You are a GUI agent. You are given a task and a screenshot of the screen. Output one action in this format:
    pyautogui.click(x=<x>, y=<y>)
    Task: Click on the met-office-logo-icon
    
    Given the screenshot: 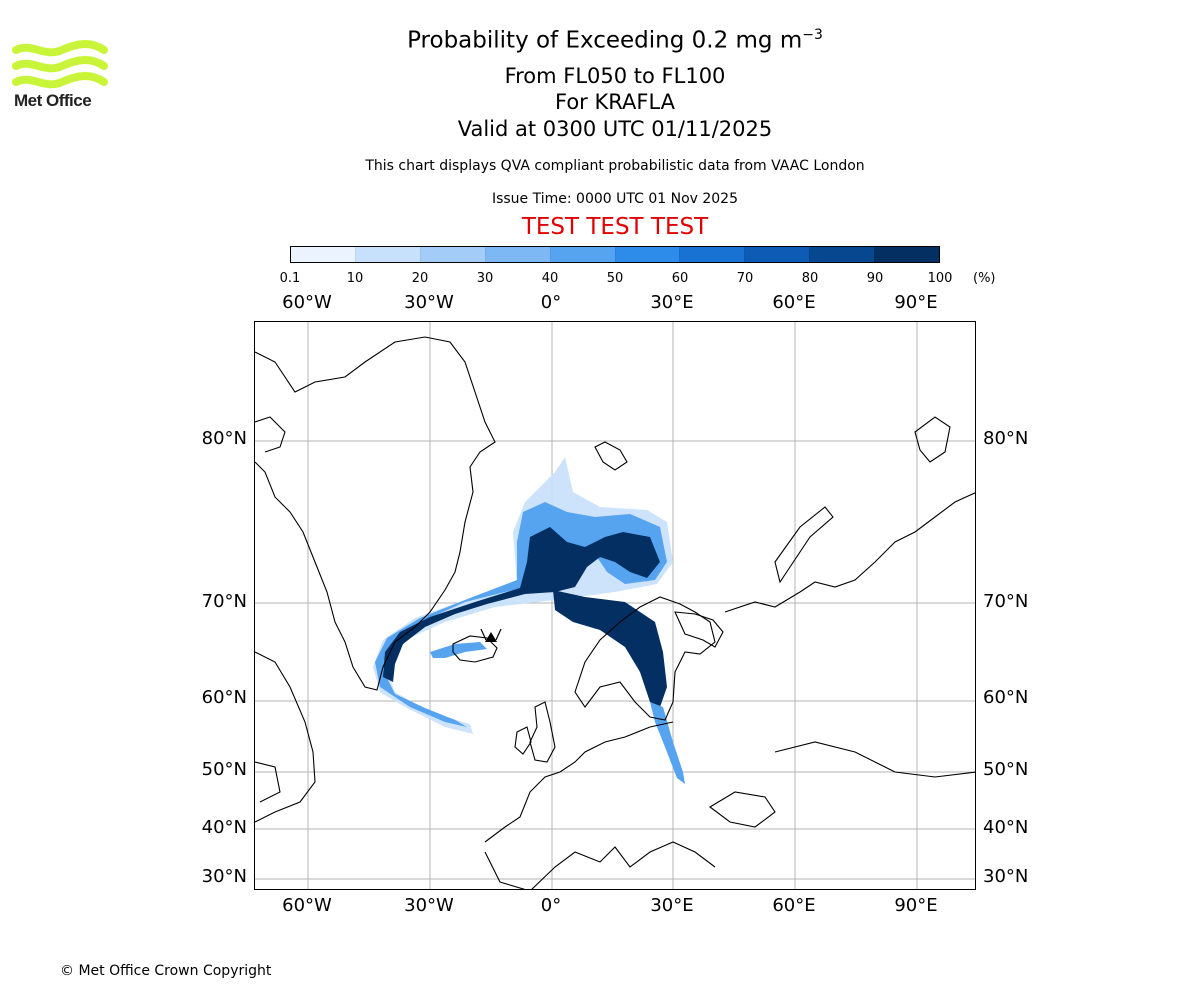 What is the action you would take?
    pyautogui.click(x=60, y=64)
    